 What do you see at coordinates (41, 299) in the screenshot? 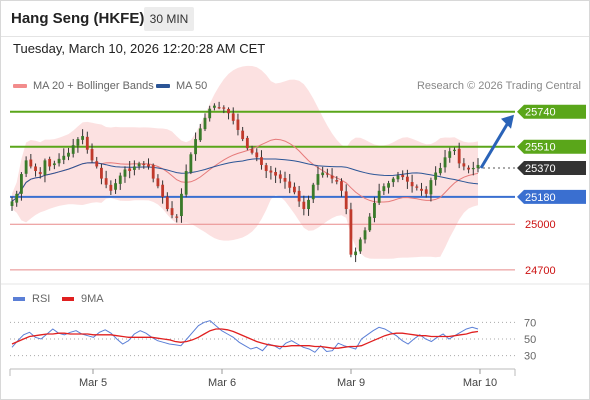
I see `legend-rsi-label: RSI` at bounding box center [41, 299].